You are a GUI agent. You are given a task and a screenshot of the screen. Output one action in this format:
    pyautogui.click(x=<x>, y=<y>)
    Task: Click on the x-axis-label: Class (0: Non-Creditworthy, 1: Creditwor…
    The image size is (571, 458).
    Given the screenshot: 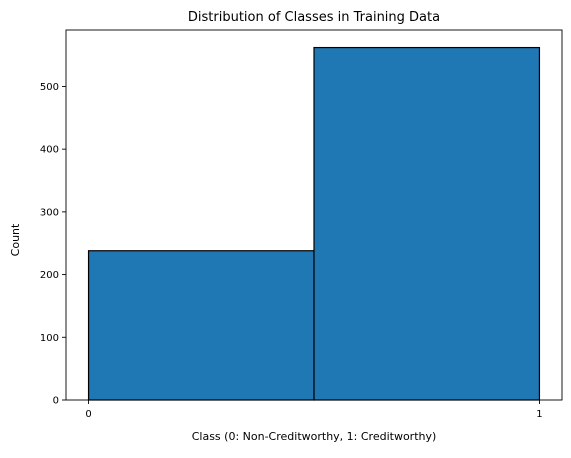 What is the action you would take?
    pyautogui.click(x=314, y=436)
    